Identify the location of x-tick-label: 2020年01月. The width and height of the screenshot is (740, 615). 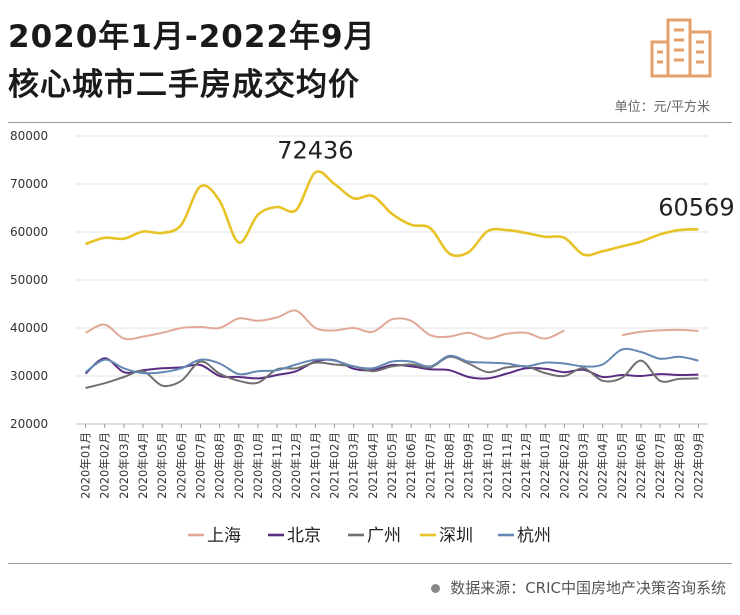
(86, 465).